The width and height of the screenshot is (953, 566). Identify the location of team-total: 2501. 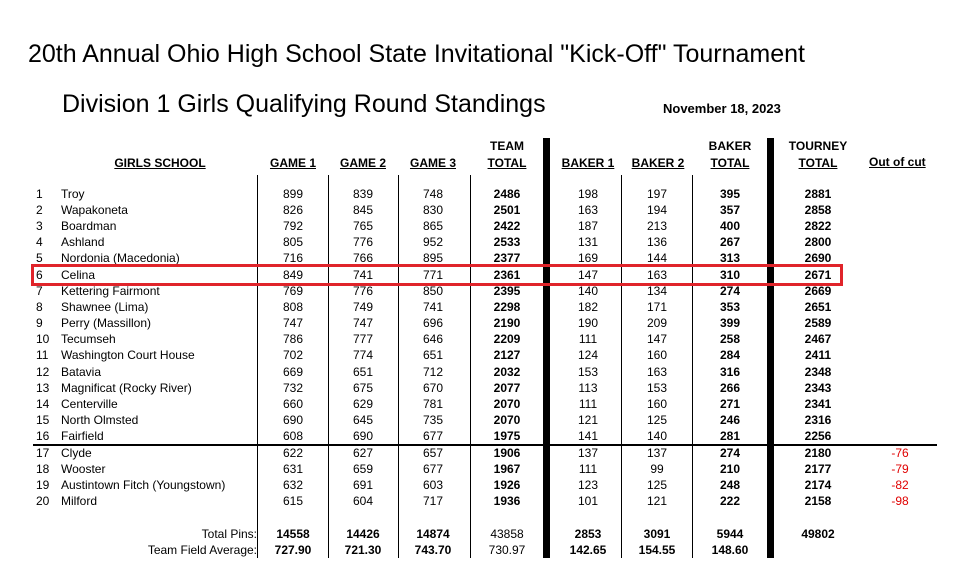
(507, 210).